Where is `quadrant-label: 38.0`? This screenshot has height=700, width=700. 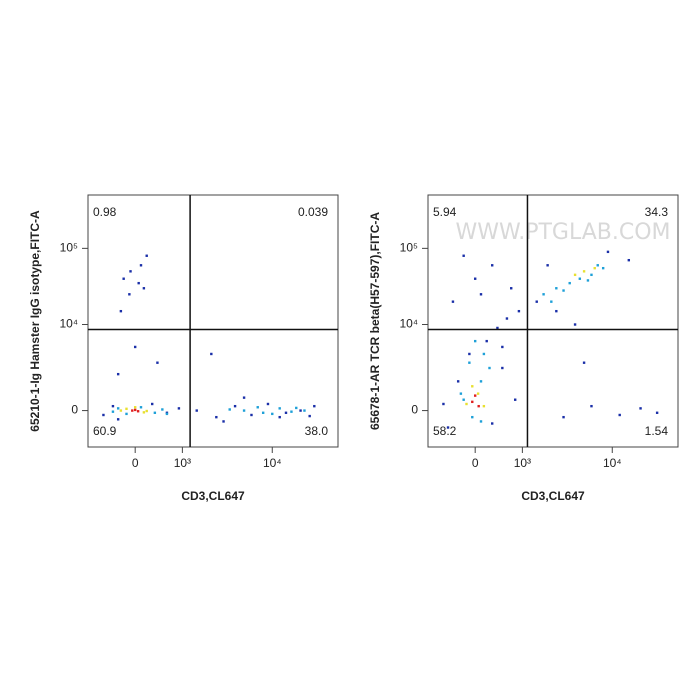
quadrant-label: 38.0 is located at coordinates (317, 431).